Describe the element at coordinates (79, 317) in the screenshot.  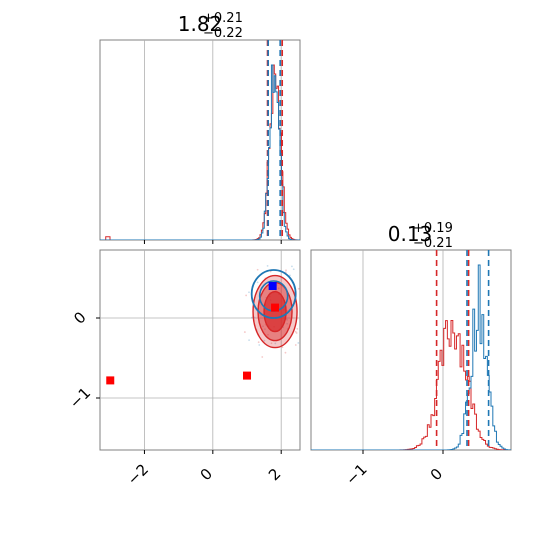
I see `tick-label-param2-y: 0` at that location.